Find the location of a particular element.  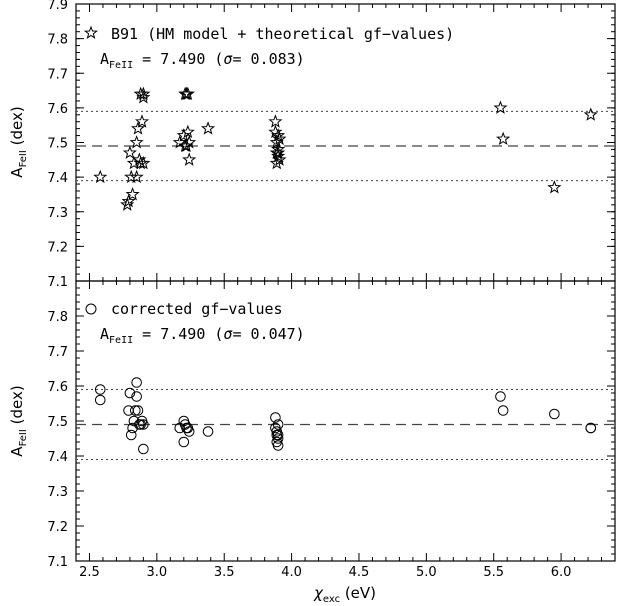

bottom-stats-label: AFeII = 7.490 (σ= 0.047) is located at coordinates (202, 335).